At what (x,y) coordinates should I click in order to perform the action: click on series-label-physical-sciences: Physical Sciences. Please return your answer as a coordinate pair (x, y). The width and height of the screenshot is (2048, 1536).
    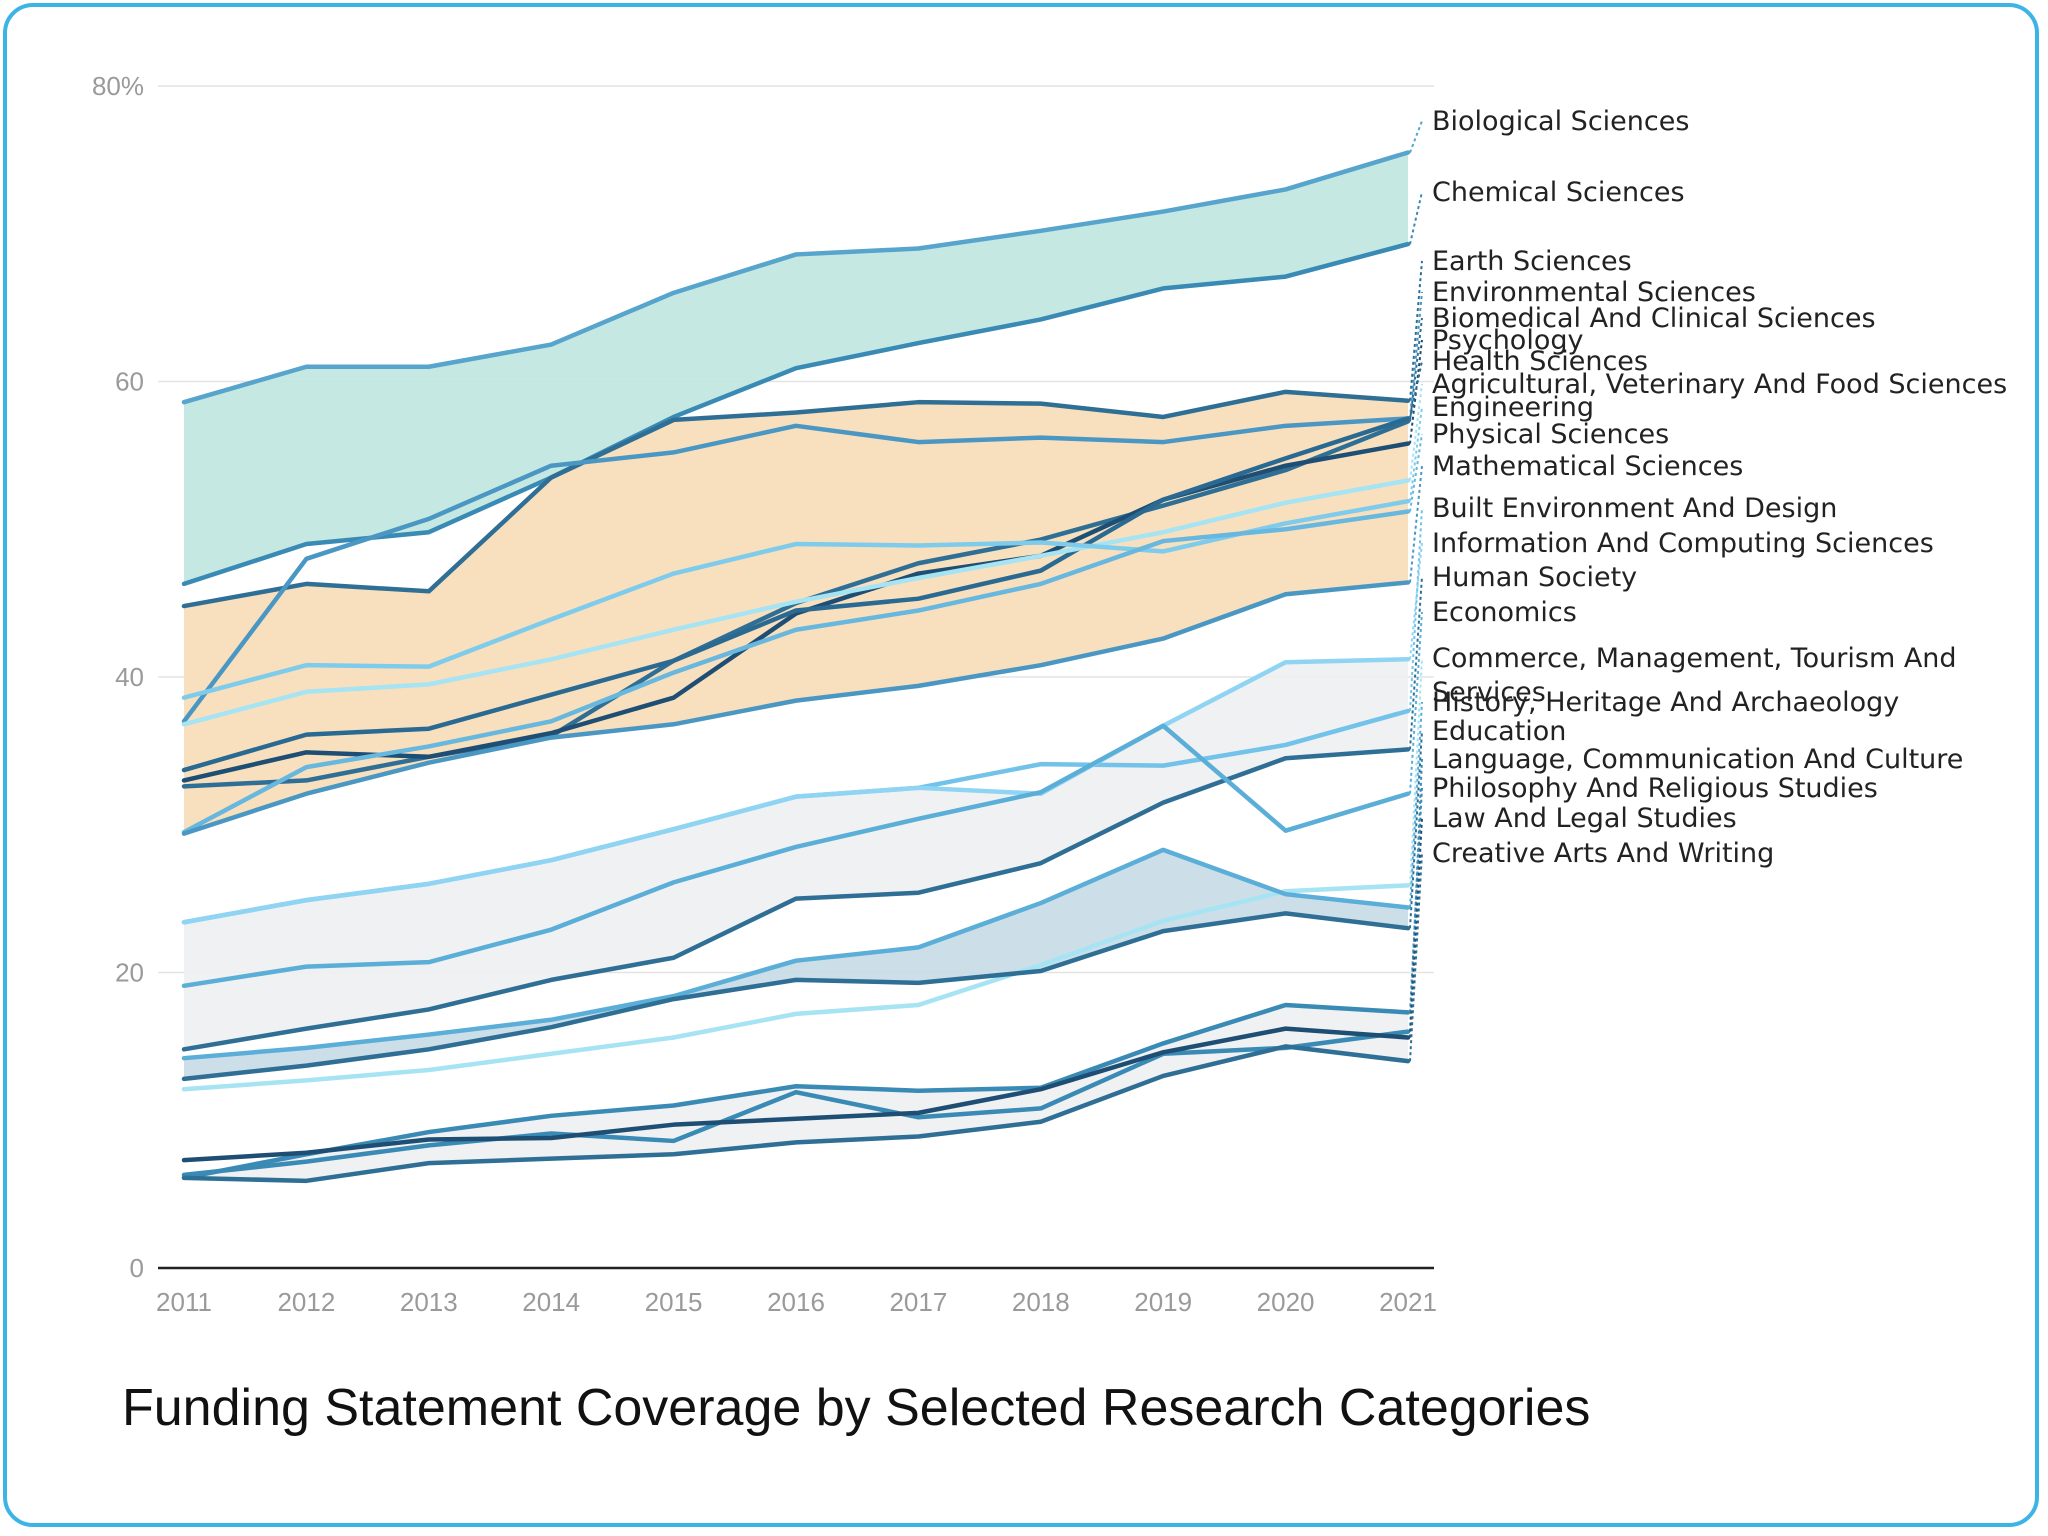
    Looking at the image, I should click on (1550, 434).